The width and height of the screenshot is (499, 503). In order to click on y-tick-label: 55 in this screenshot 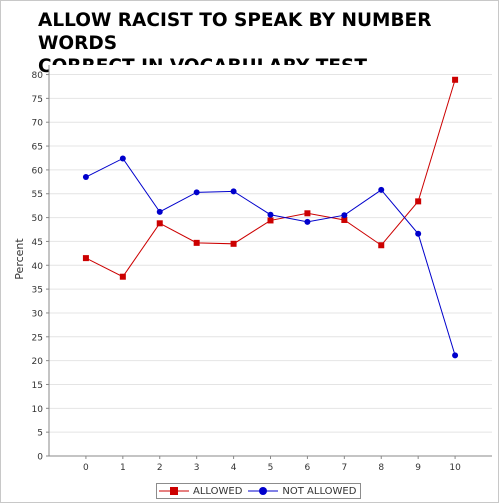, I will do `click(37, 195)`.